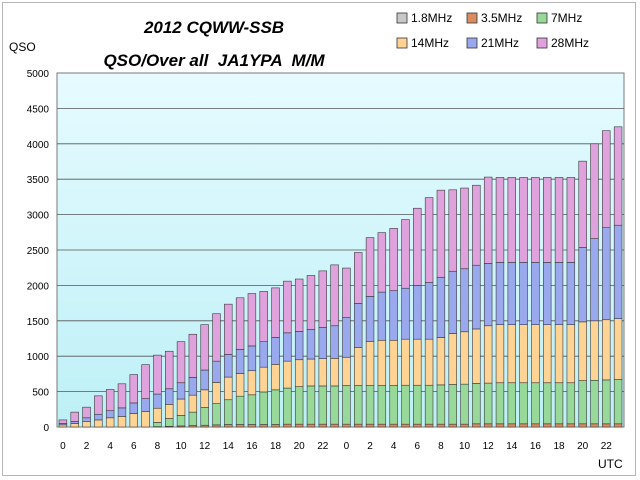 The width and height of the screenshot is (640, 480). What do you see at coordinates (38, 145) in the screenshot?
I see `y-tick-label: 4000` at bounding box center [38, 145].